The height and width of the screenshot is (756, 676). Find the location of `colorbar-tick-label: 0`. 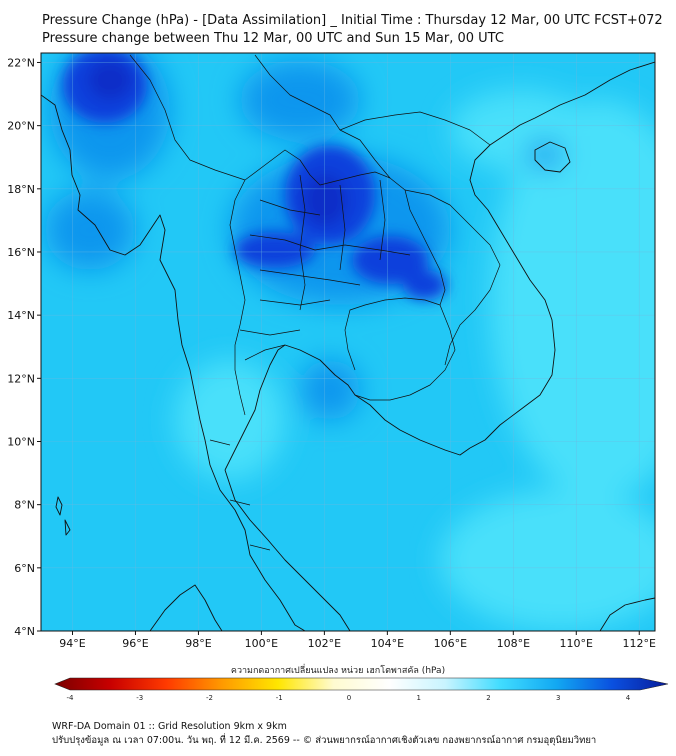

colorbar-tick-label: 0 is located at coordinates (349, 698).